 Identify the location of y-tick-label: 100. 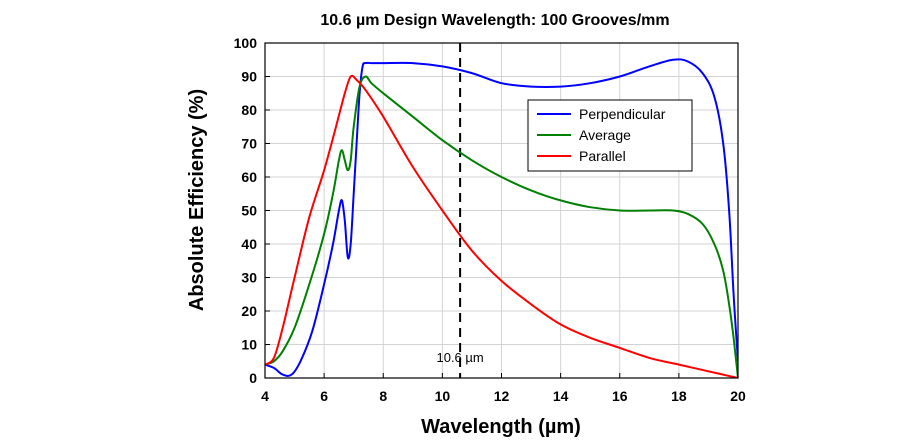
(246, 43).